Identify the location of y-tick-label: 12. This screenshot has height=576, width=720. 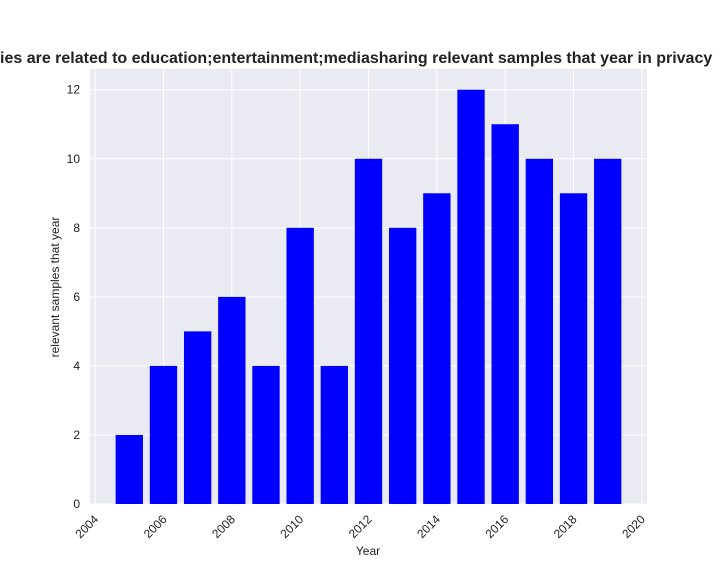
(74, 90).